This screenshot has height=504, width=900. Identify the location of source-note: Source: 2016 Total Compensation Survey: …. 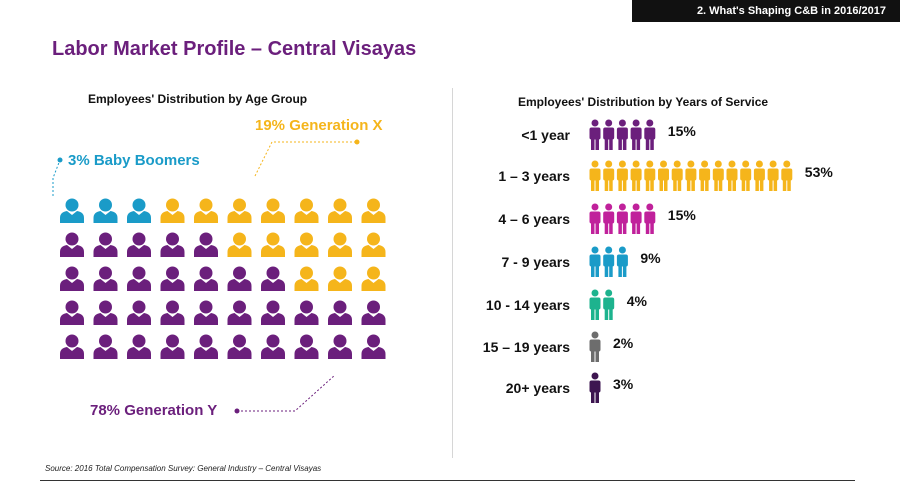
(183, 468).